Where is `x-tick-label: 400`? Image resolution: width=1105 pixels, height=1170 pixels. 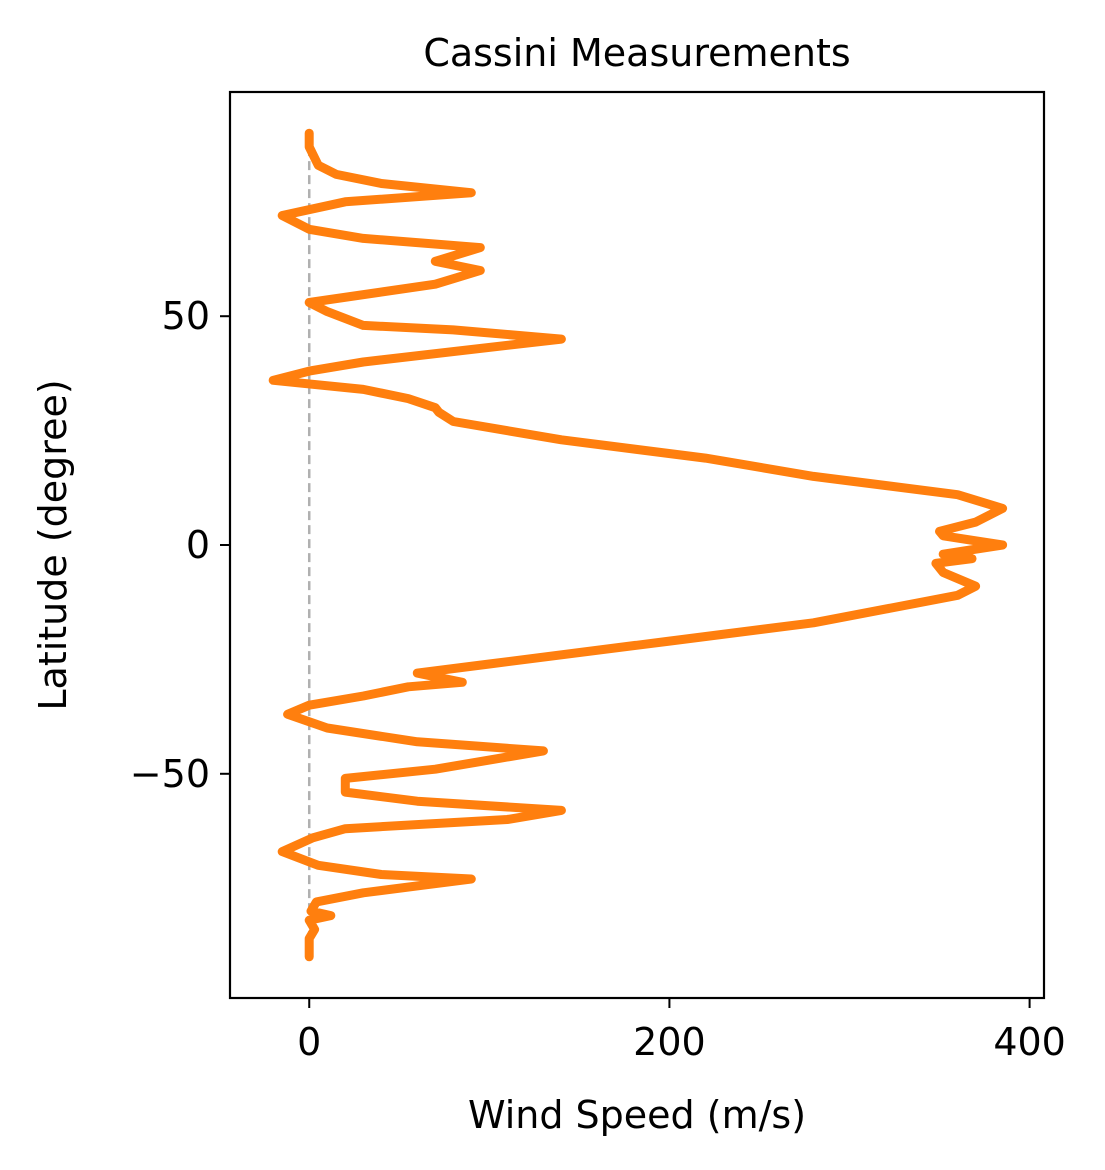 x-tick-label: 400 is located at coordinates (1029, 1042).